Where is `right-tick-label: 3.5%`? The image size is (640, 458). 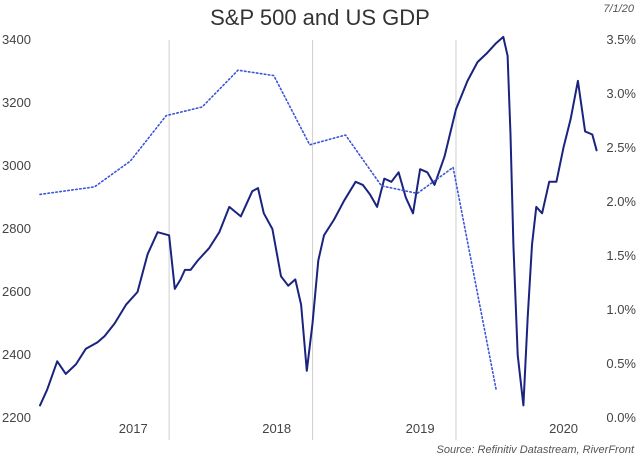 right-tick-label: 3.5% is located at coordinates (621, 39).